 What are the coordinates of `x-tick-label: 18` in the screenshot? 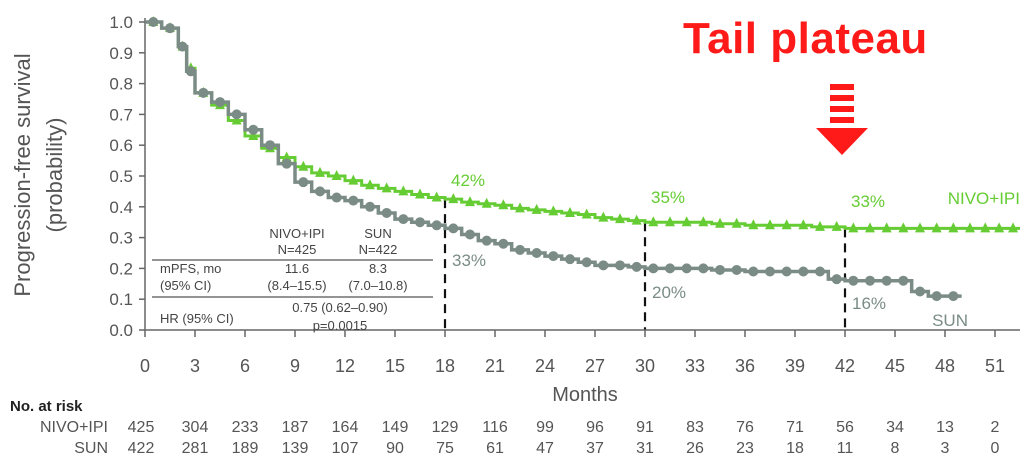 It's located at (445, 366).